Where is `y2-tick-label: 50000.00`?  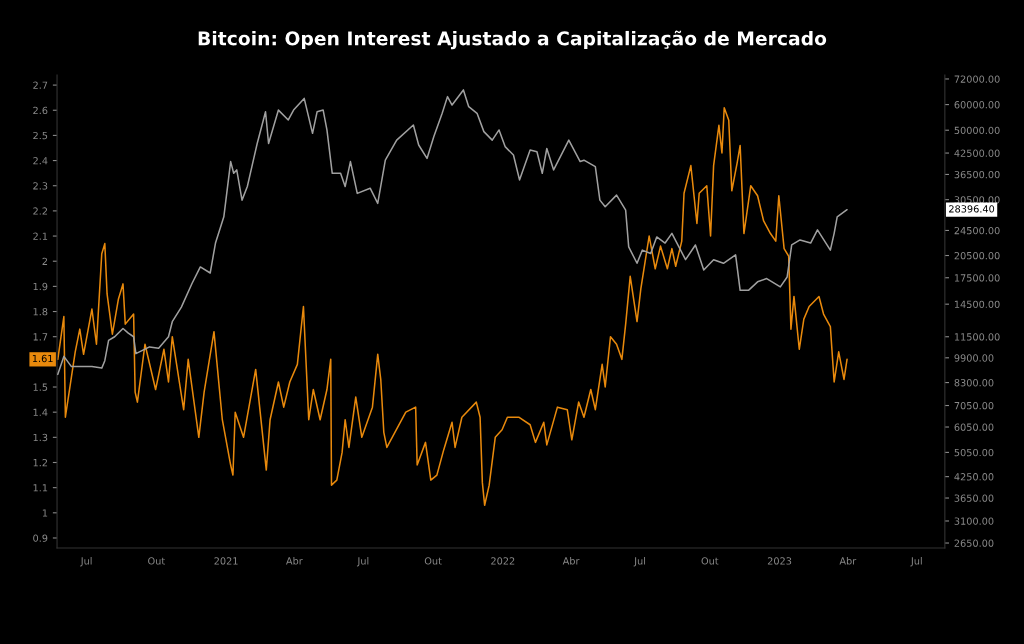 y2-tick-label: 50000.00 is located at coordinates (977, 130).